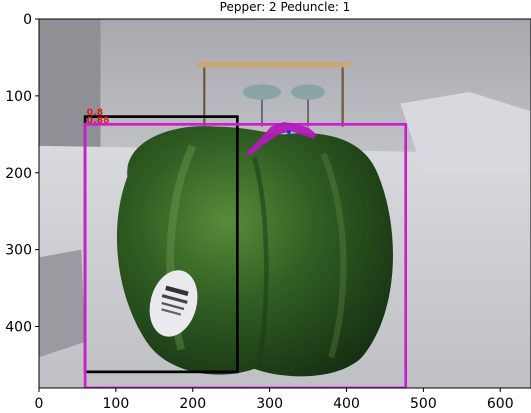  Describe the element at coordinates (285, 7) in the screenshot. I see `figure-title: Pepper: 2 Peduncle: 1` at that location.